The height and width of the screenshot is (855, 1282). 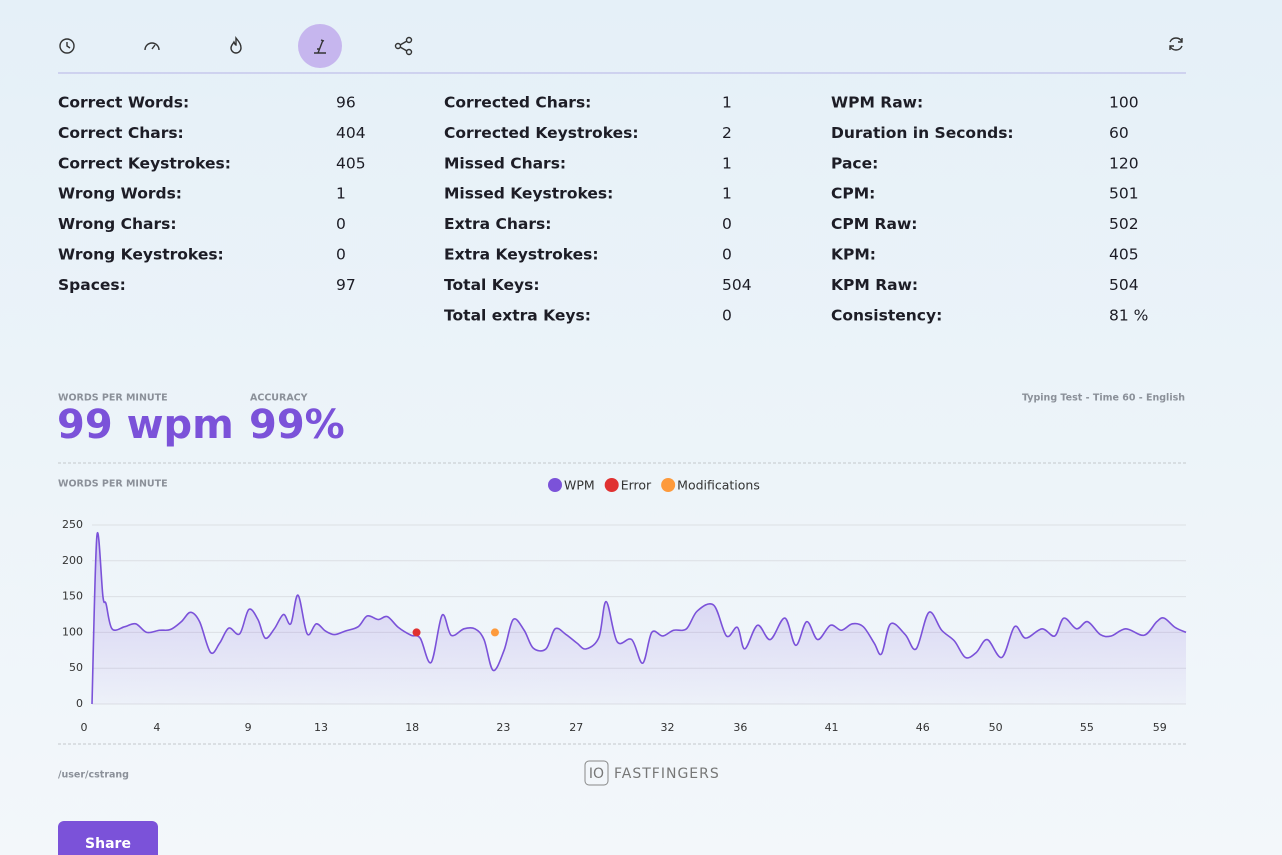 What do you see at coordinates (67, 46) in the screenshot?
I see `tab-history` at bounding box center [67, 46].